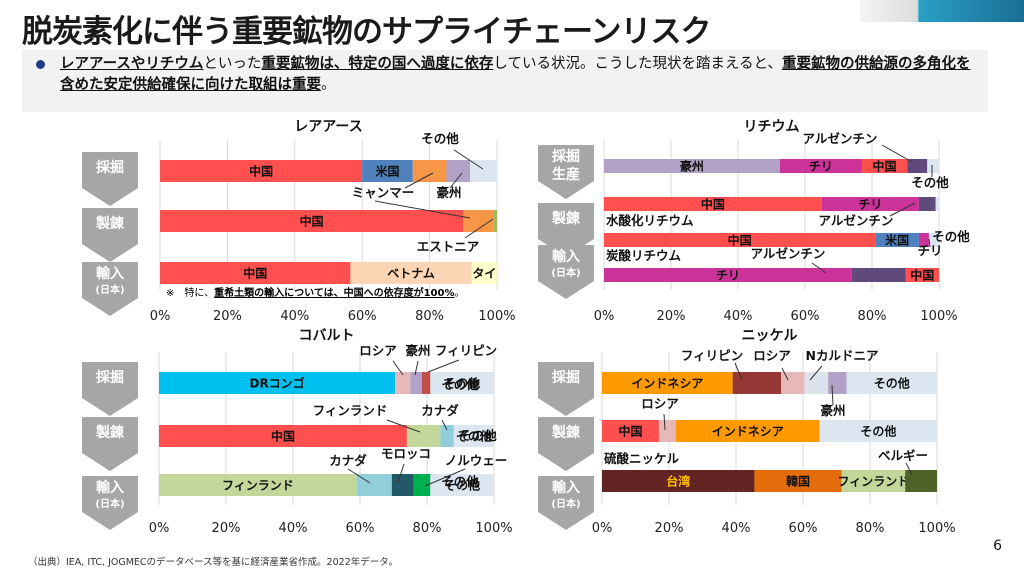 This screenshot has height=572, width=1024. I want to click on annotation-label: フィンランド, so click(350, 410).